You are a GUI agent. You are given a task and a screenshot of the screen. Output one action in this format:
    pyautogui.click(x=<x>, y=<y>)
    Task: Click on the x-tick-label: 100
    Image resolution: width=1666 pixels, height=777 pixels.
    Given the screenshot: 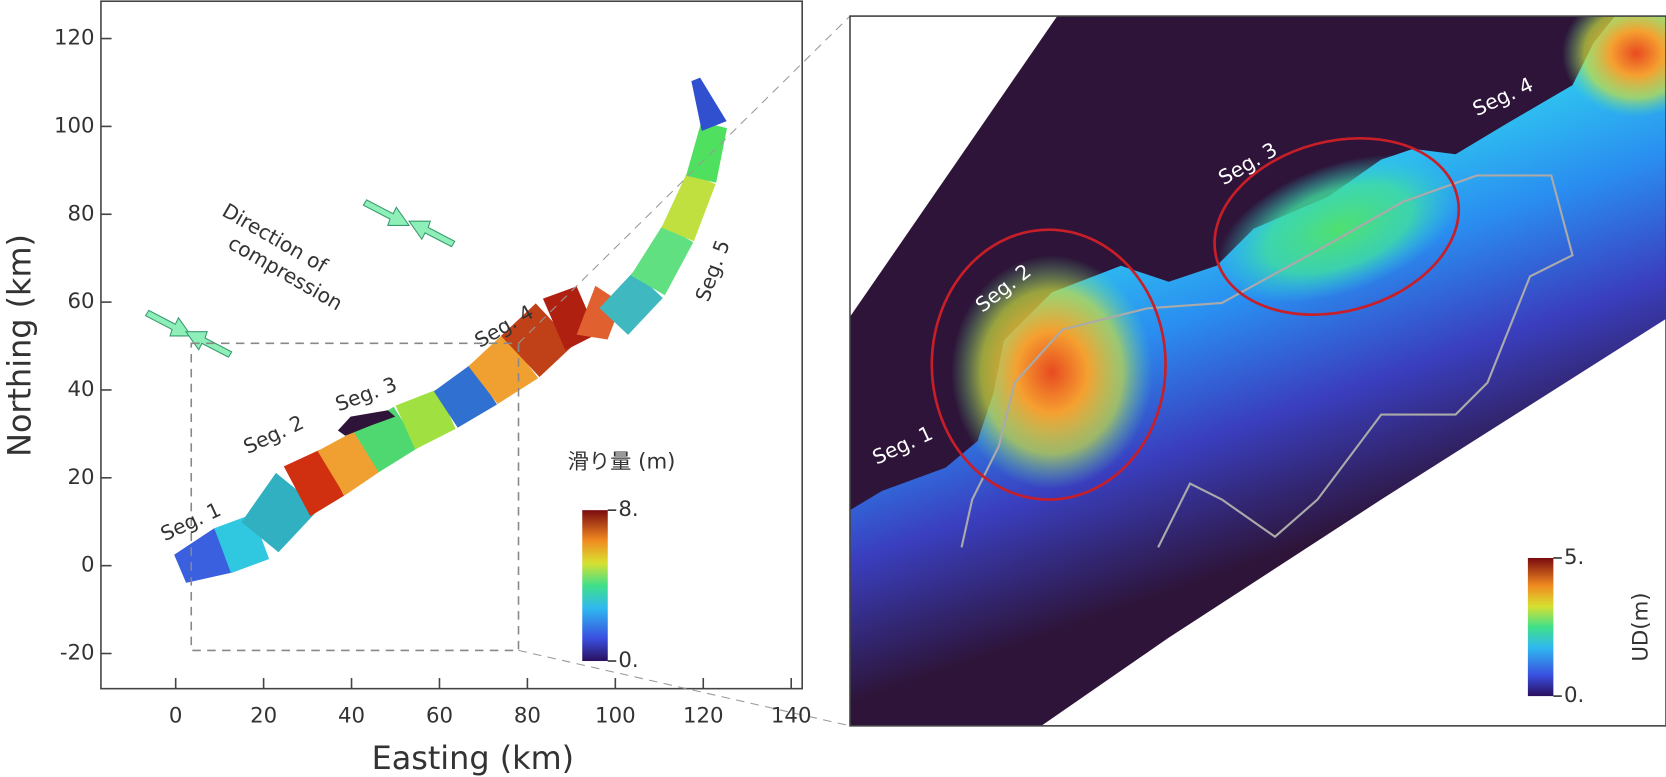 What is the action you would take?
    pyautogui.click(x=615, y=715)
    